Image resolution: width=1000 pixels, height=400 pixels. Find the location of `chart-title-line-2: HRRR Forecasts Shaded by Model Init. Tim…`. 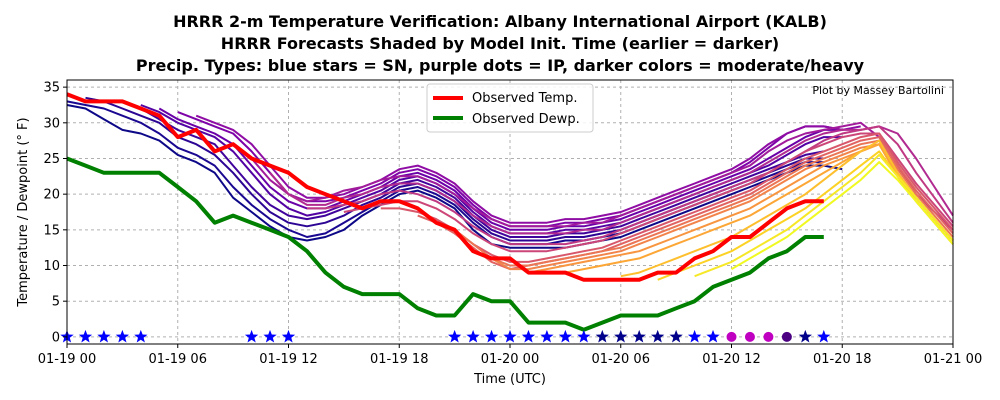

chart-title-line-2: HRRR Forecasts Shaded by Model Init. Tim… is located at coordinates (500, 43).